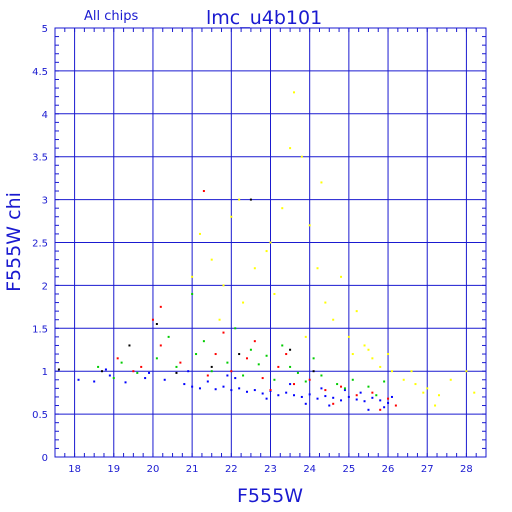 This screenshot has width=512, height=512. I want to click on y-tick-label: 3, so click(45, 201).